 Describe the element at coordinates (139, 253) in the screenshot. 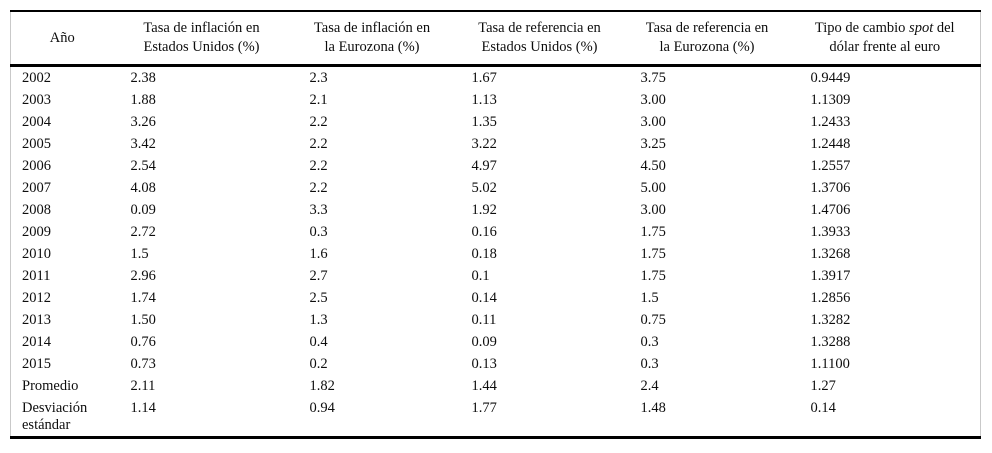

I see `value-cell: 1.5` at that location.